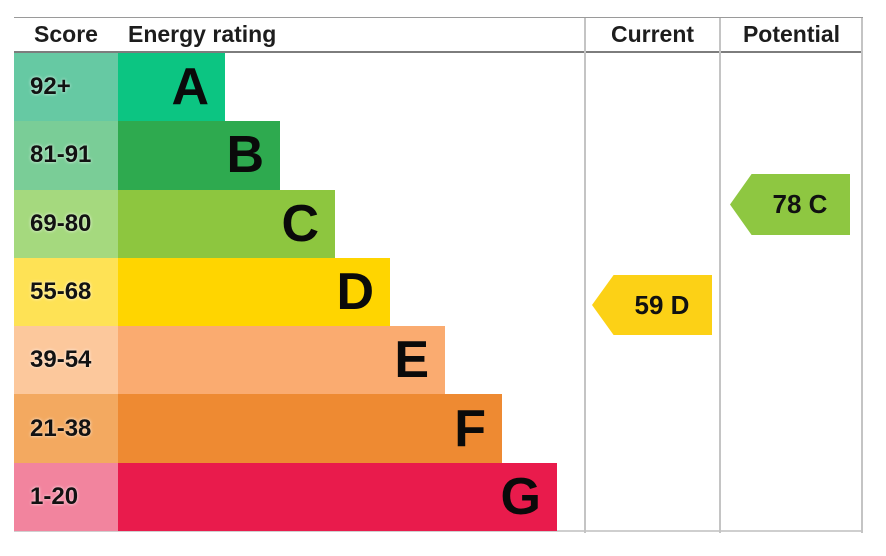  What do you see at coordinates (652, 305) in the screenshot?
I see `current-rating-arrow-icon: 59 D` at bounding box center [652, 305].